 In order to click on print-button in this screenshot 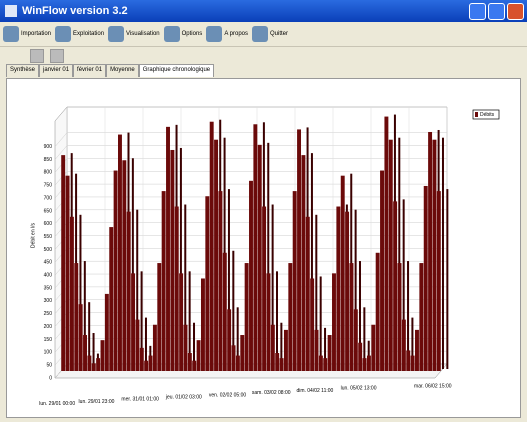, I will do `click(37, 55)`.